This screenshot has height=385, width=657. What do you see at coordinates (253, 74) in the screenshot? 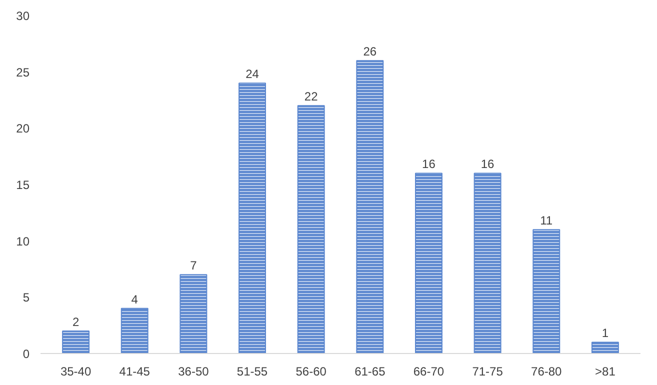
I see `data-label: 24` at bounding box center [253, 74].